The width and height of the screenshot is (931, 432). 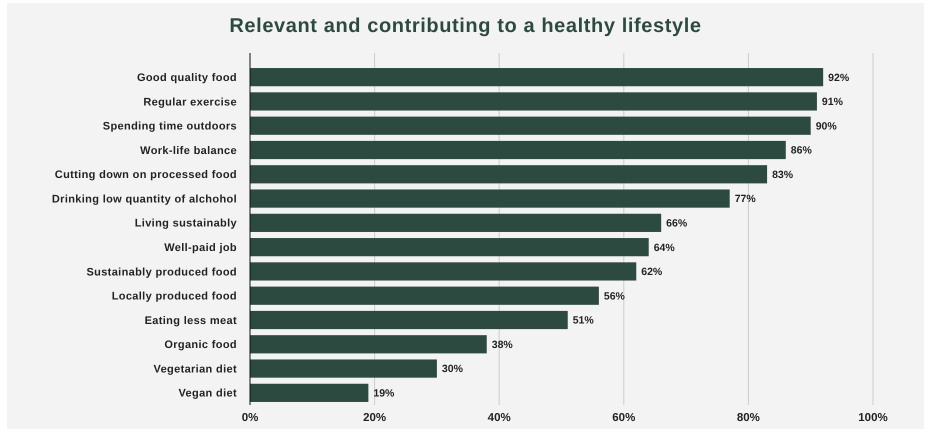 I want to click on data-label: 77%, so click(x=745, y=199).